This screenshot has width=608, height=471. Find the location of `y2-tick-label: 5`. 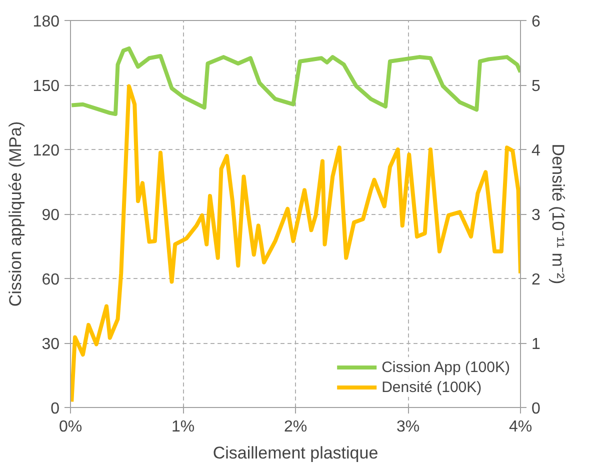

y2-tick-label: 5 is located at coordinates (536, 86).